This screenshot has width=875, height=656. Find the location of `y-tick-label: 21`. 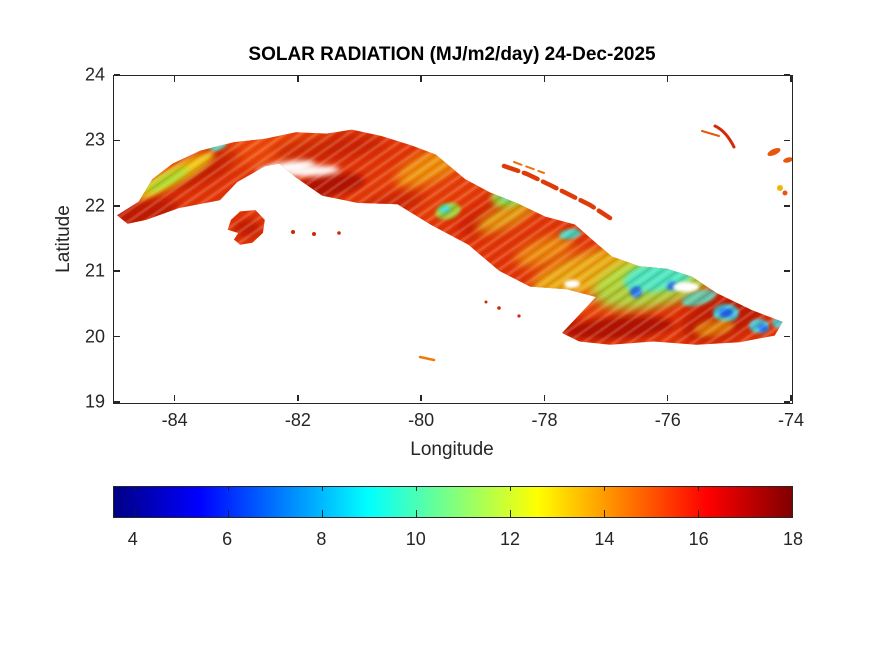

y-tick-label: 21 is located at coordinates (94, 270).